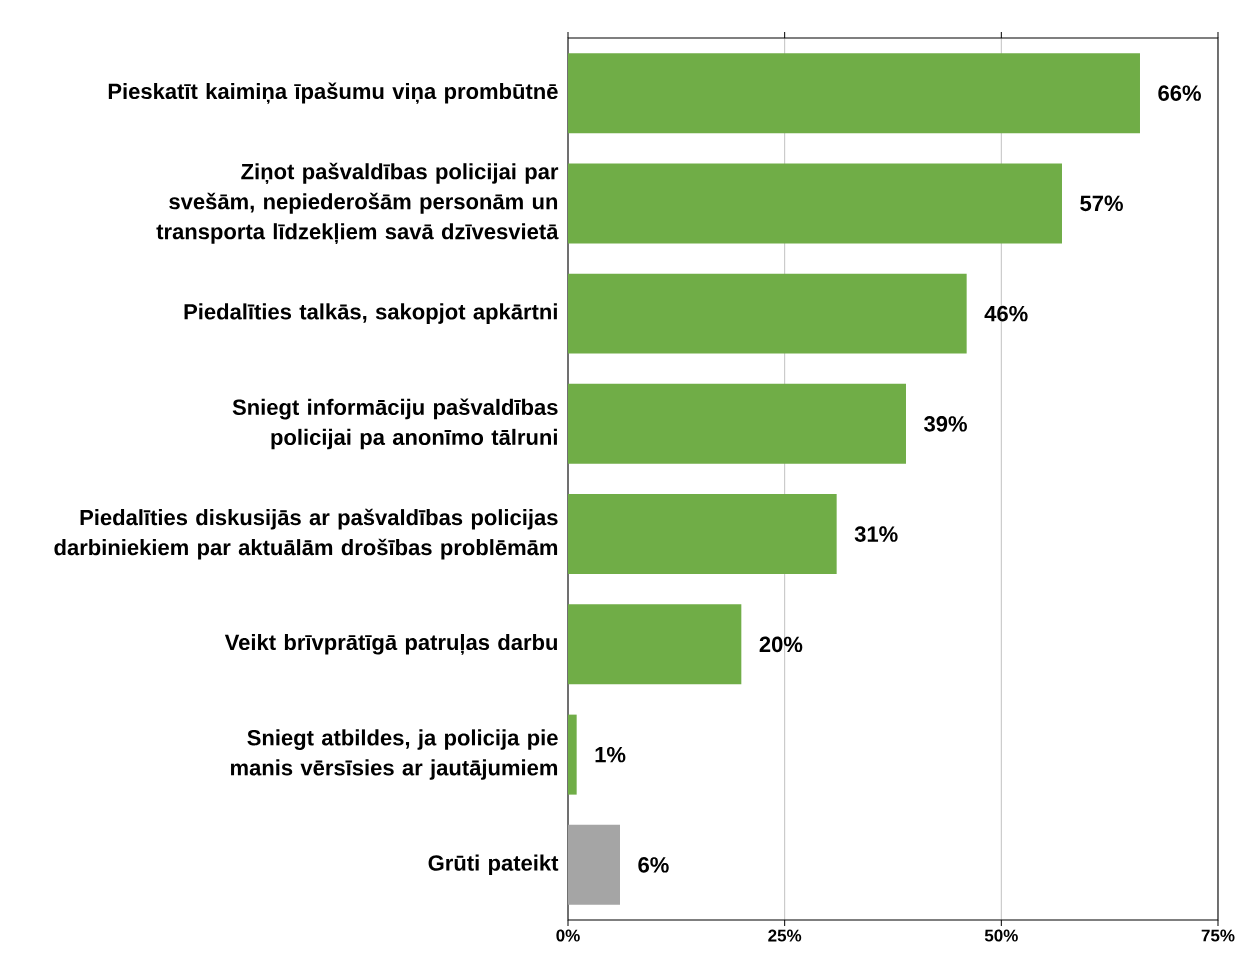 The height and width of the screenshot is (958, 1242). What do you see at coordinates (390, 644) in the screenshot?
I see `y-tick-label: Veikt brīvprātīgā patruļas darbu` at bounding box center [390, 644].